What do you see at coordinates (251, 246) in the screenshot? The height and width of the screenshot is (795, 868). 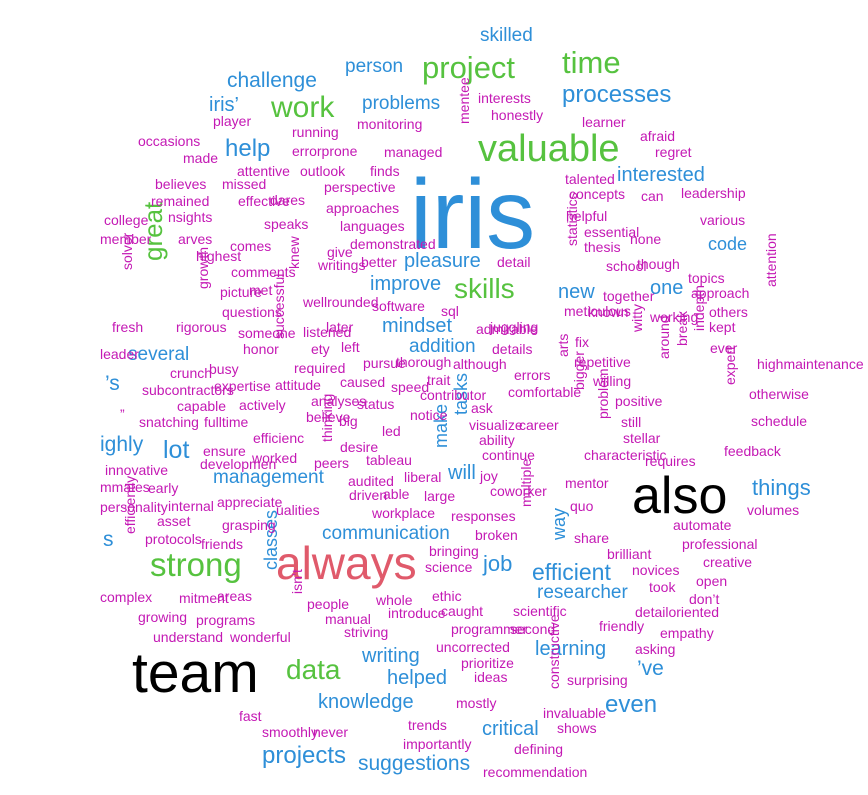 I see `word-comes: comes` at bounding box center [251, 246].